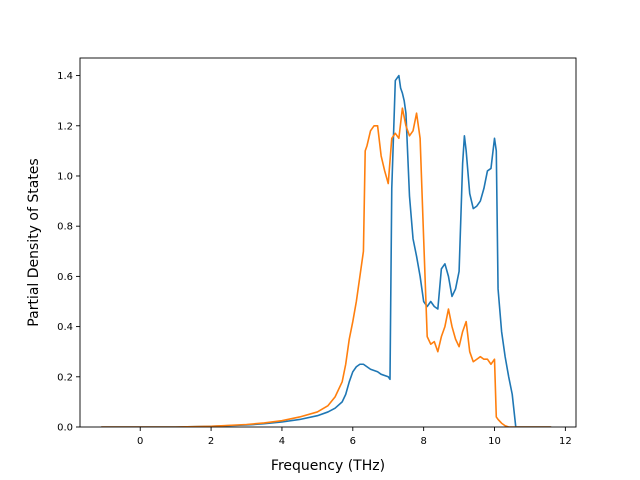 The height and width of the screenshot is (480, 640). I want to click on y-tick-label: 0.6, so click(65, 277).